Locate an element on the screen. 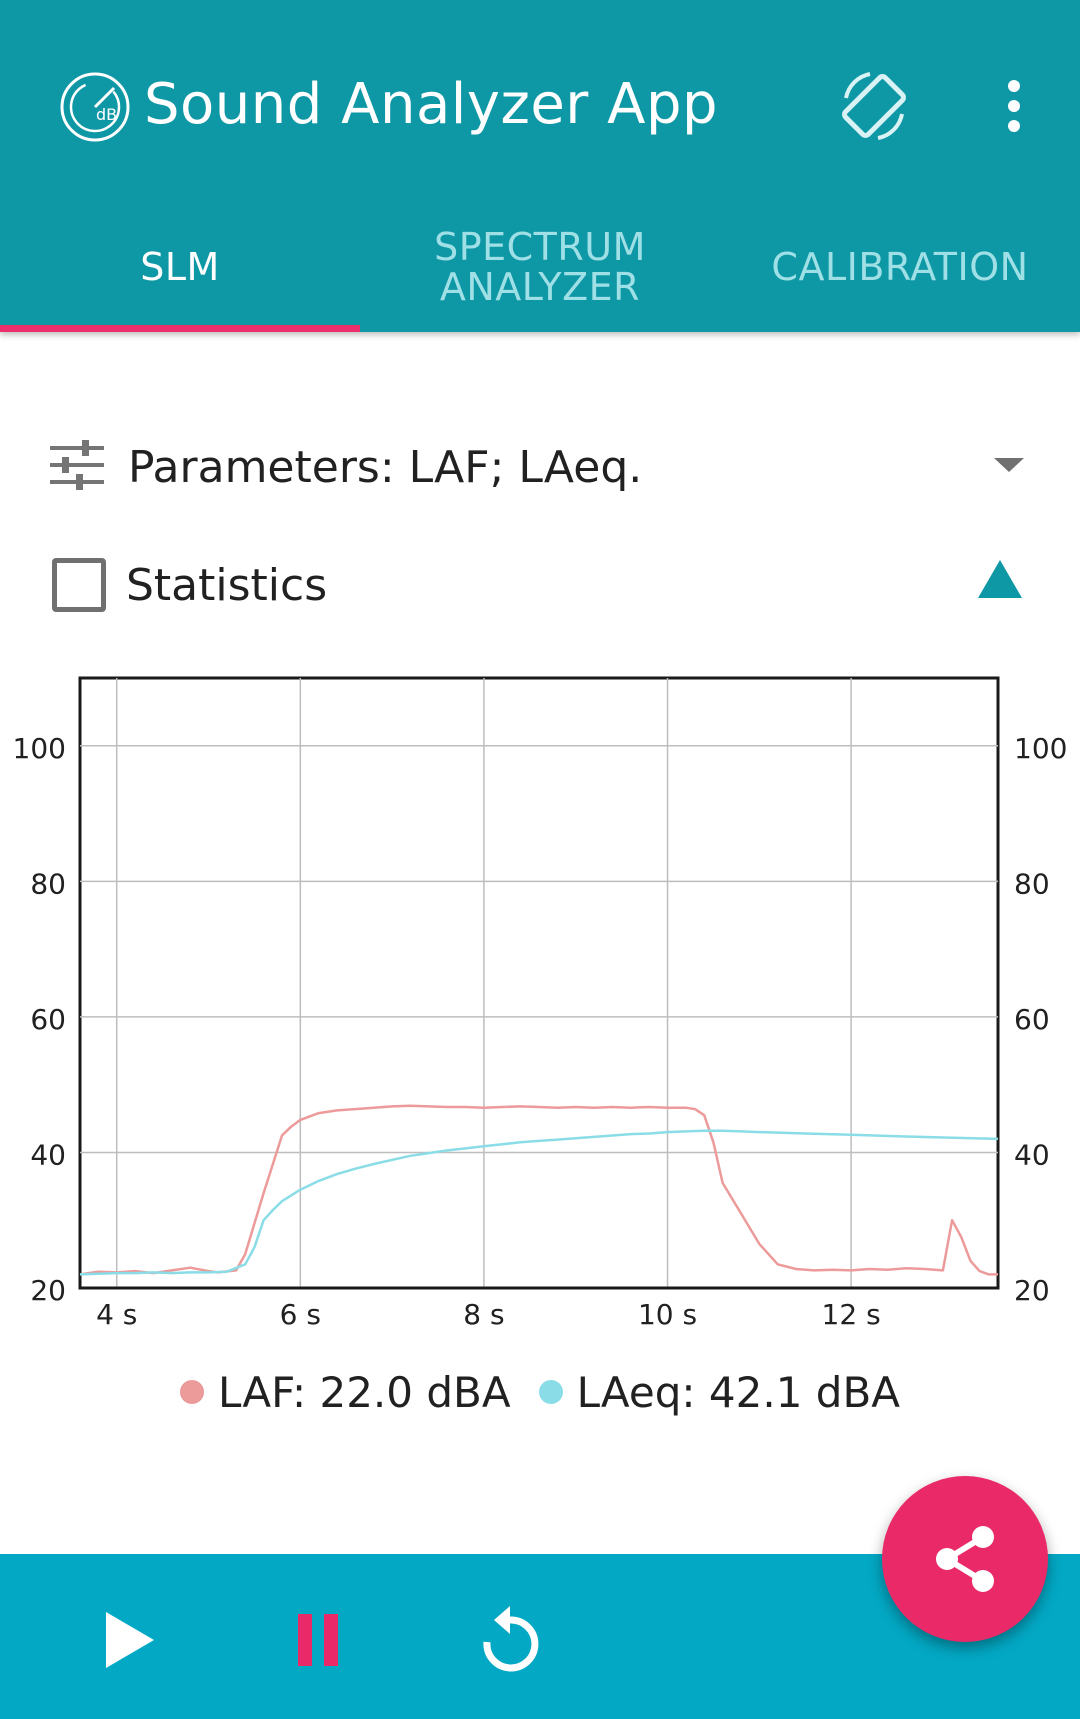 The width and height of the screenshot is (1080, 1719). legend-item-laeq: LAeq: 42.1 dBA is located at coordinates (719, 1392).